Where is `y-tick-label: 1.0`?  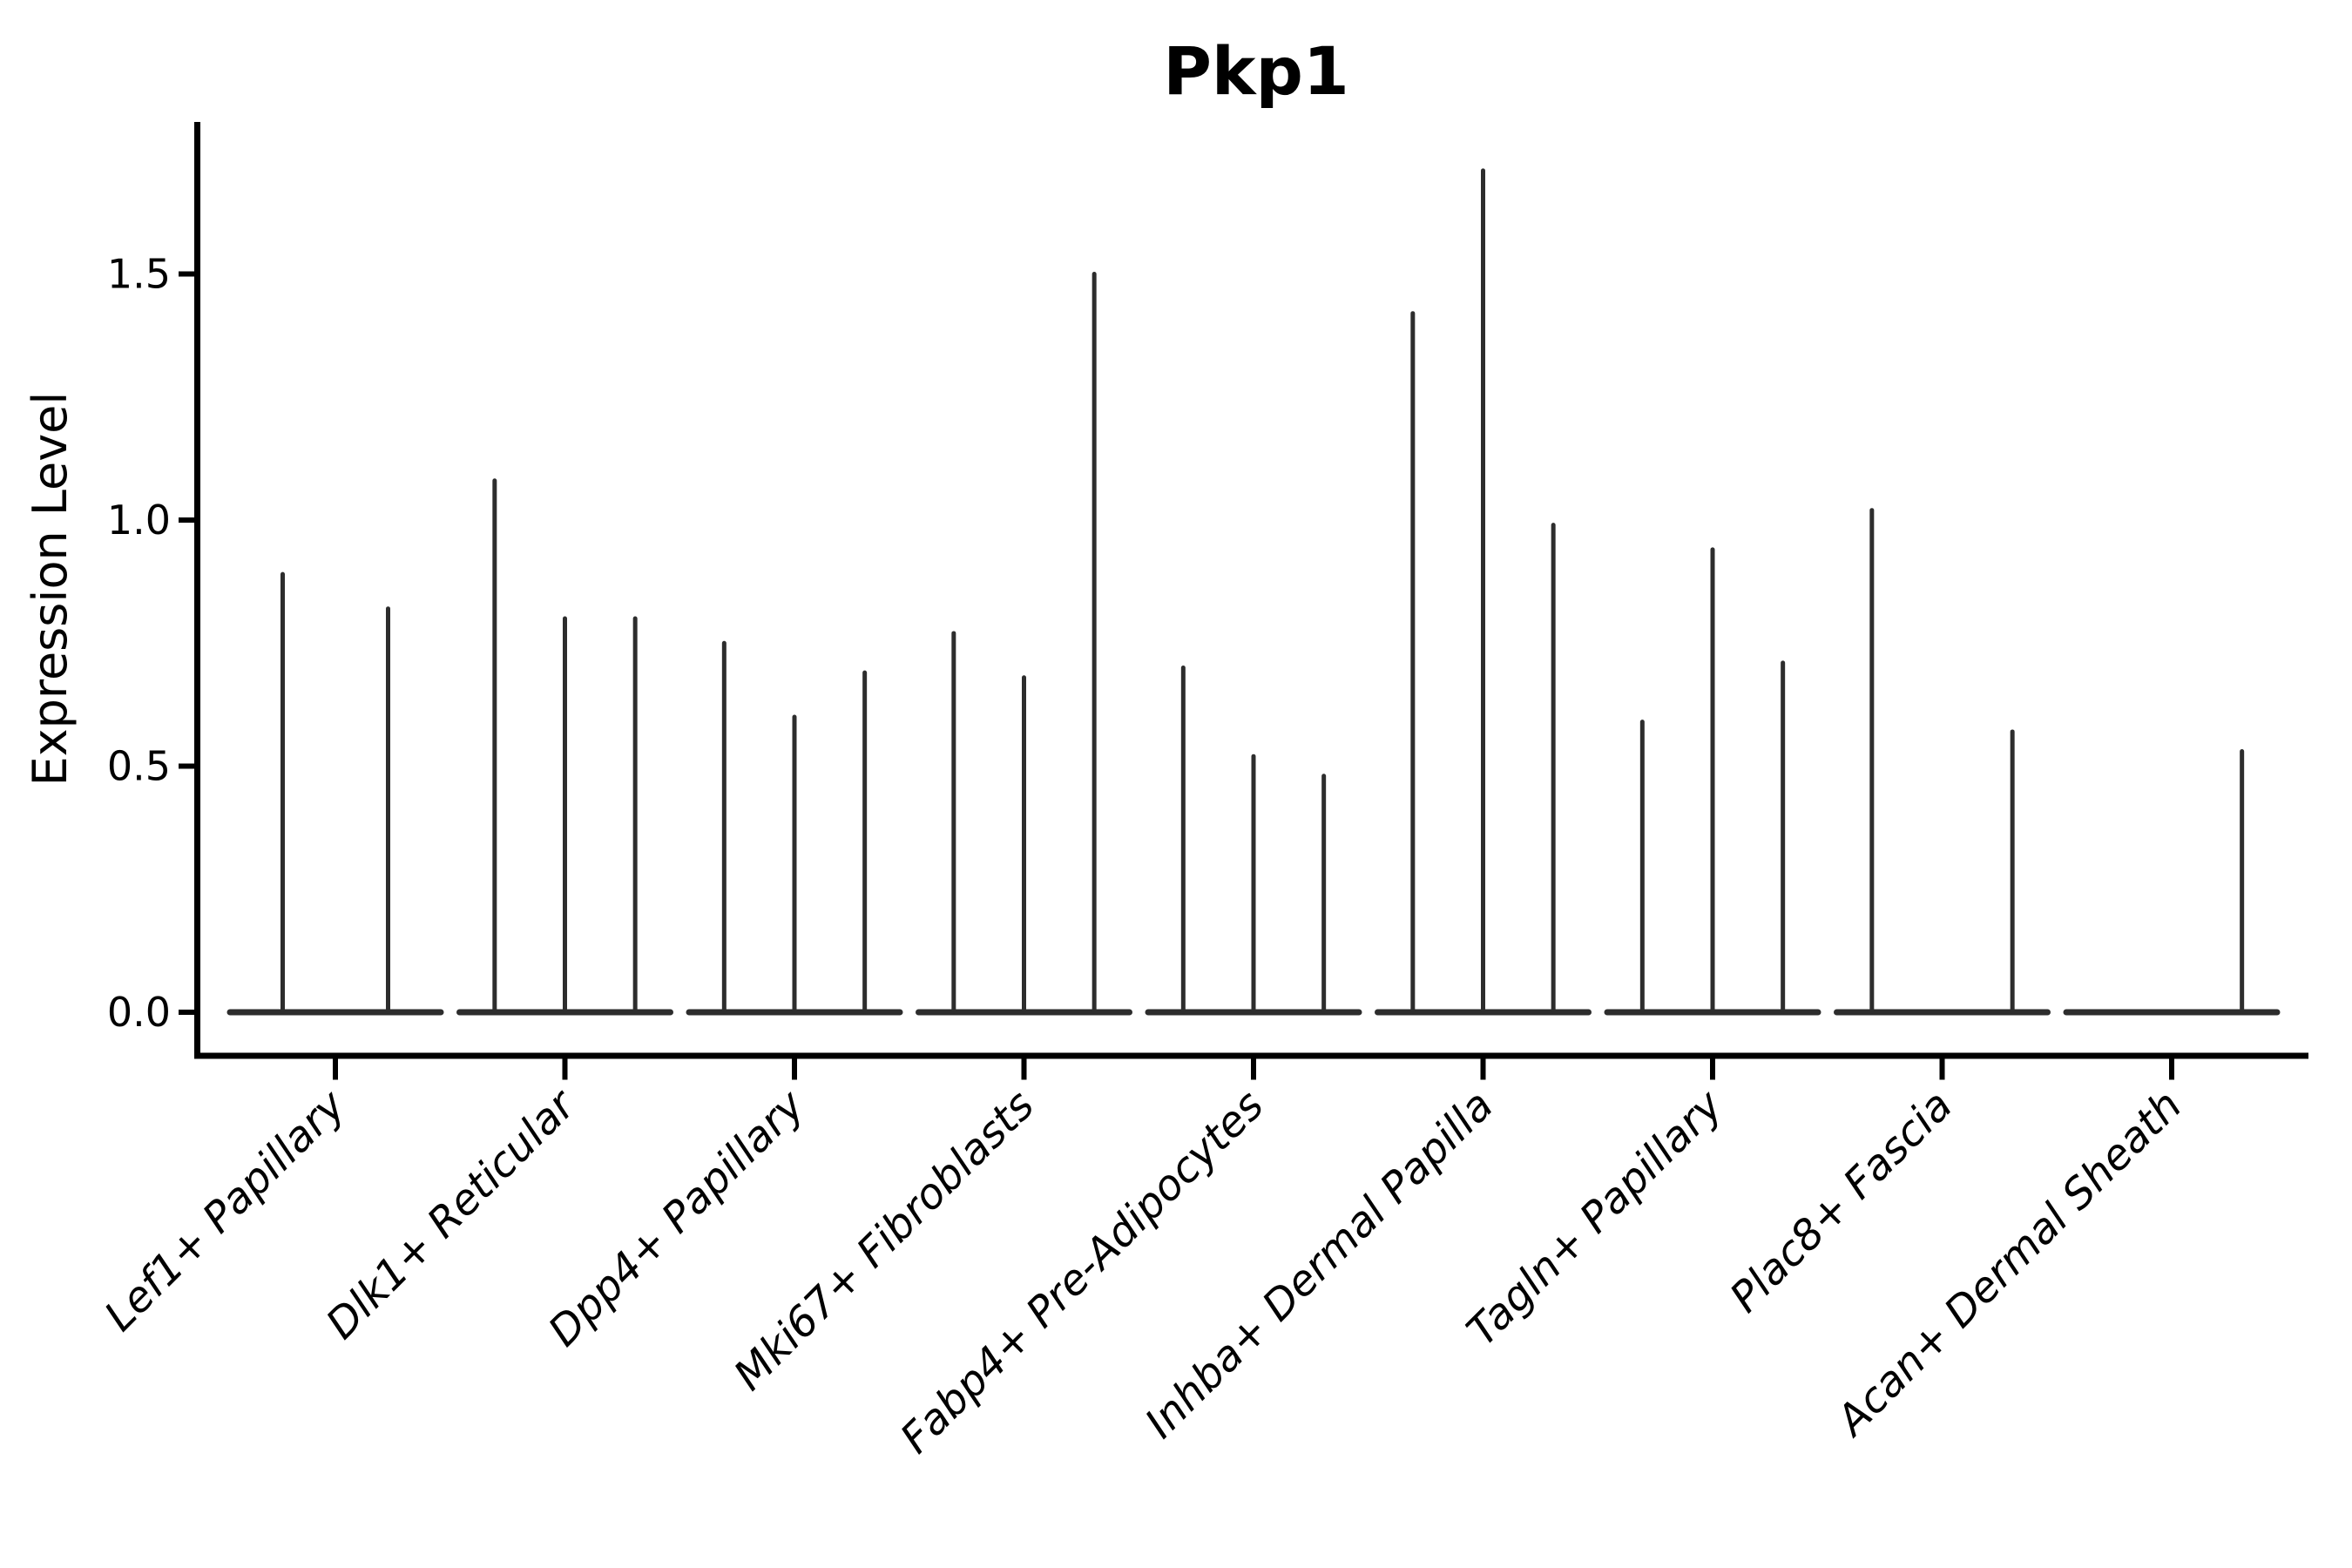
y-tick-label: 1.0 is located at coordinates (139, 520).